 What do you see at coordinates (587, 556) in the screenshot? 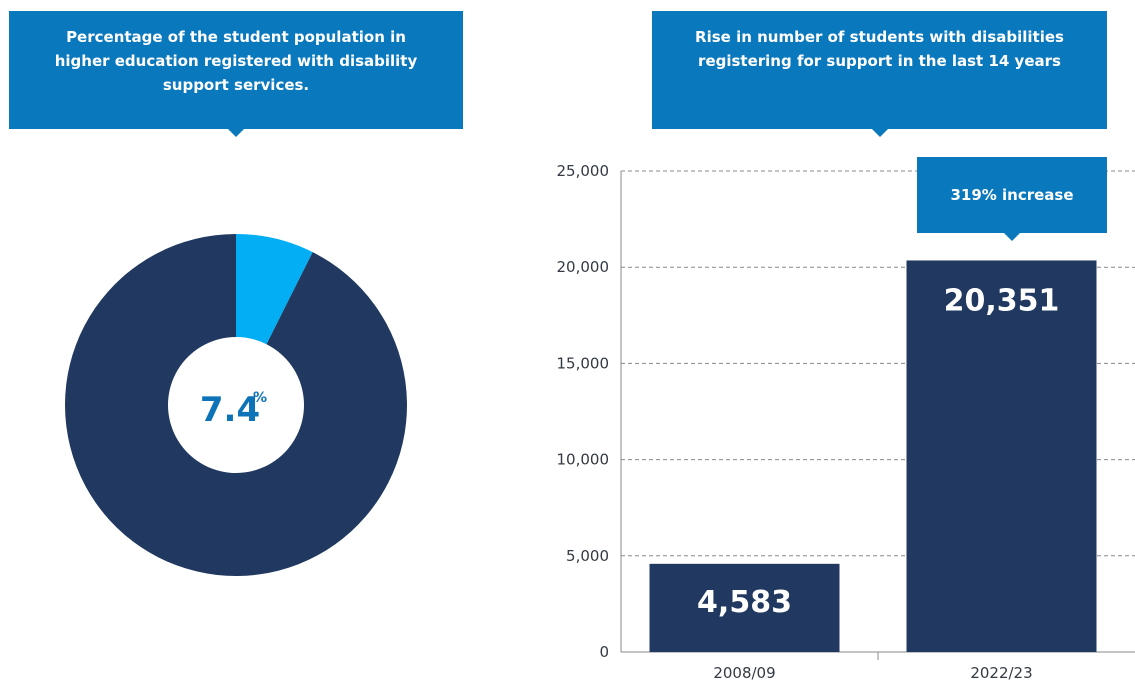
I see `y-tick-label: 5,000` at bounding box center [587, 556].